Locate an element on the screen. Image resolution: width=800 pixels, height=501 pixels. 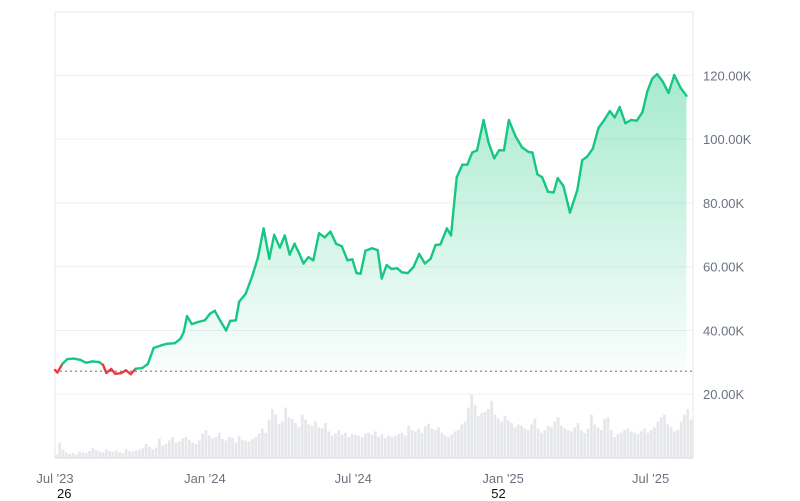
y-tick-label: 20.00K is located at coordinates (724, 394).